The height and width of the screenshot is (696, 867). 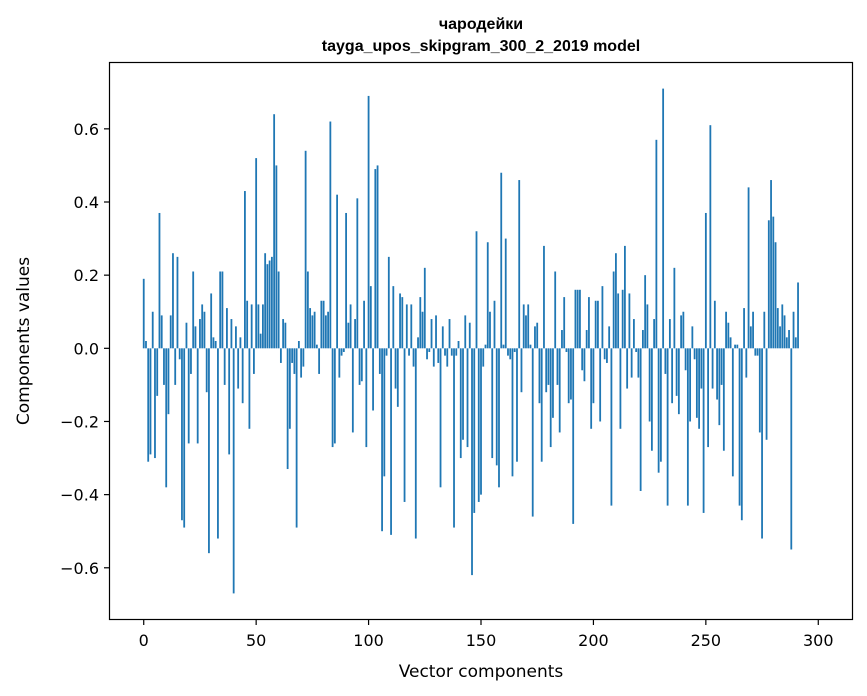 I want to click on y-axis-label: Components values, so click(x=24, y=341).